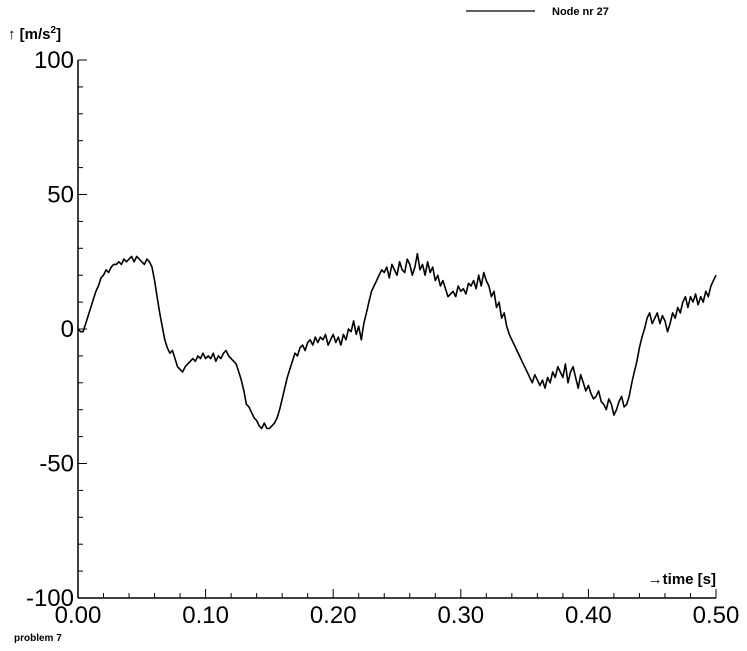 Image resolution: width=747 pixels, height=651 pixels. What do you see at coordinates (34, 34) in the screenshot?
I see `y-axis-label: ↑ [m/s2]` at bounding box center [34, 34].